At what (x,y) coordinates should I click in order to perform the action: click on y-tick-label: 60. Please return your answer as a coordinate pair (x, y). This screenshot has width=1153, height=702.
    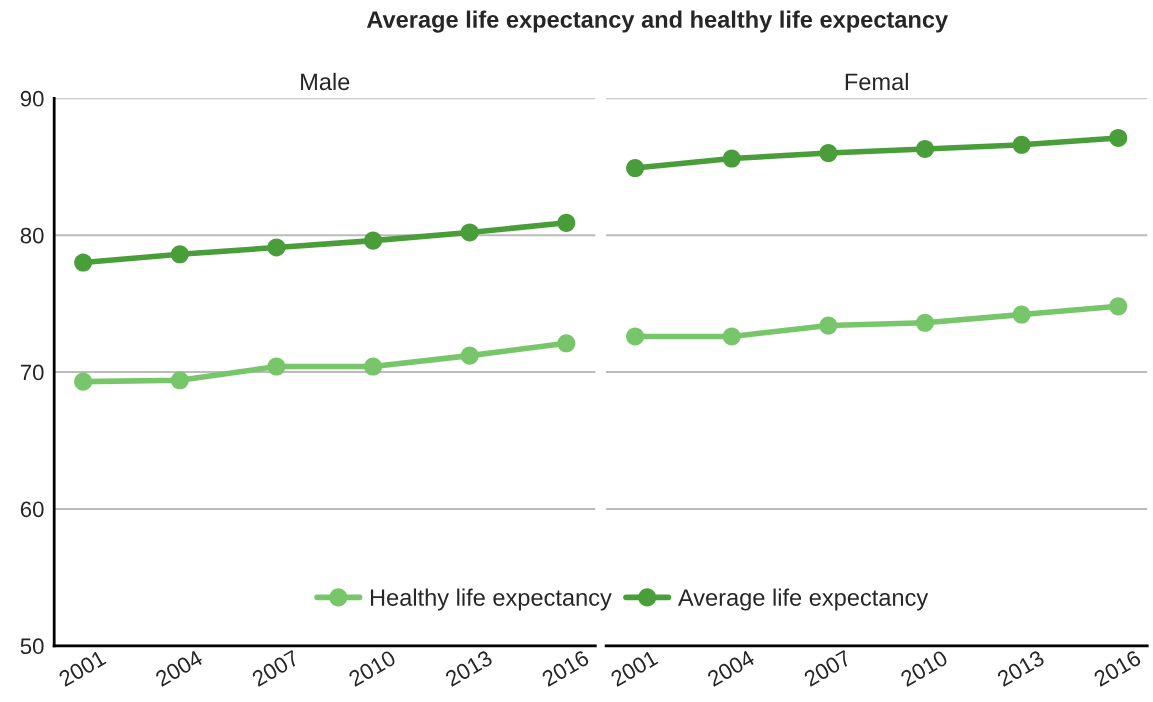
    Looking at the image, I should click on (32, 509).